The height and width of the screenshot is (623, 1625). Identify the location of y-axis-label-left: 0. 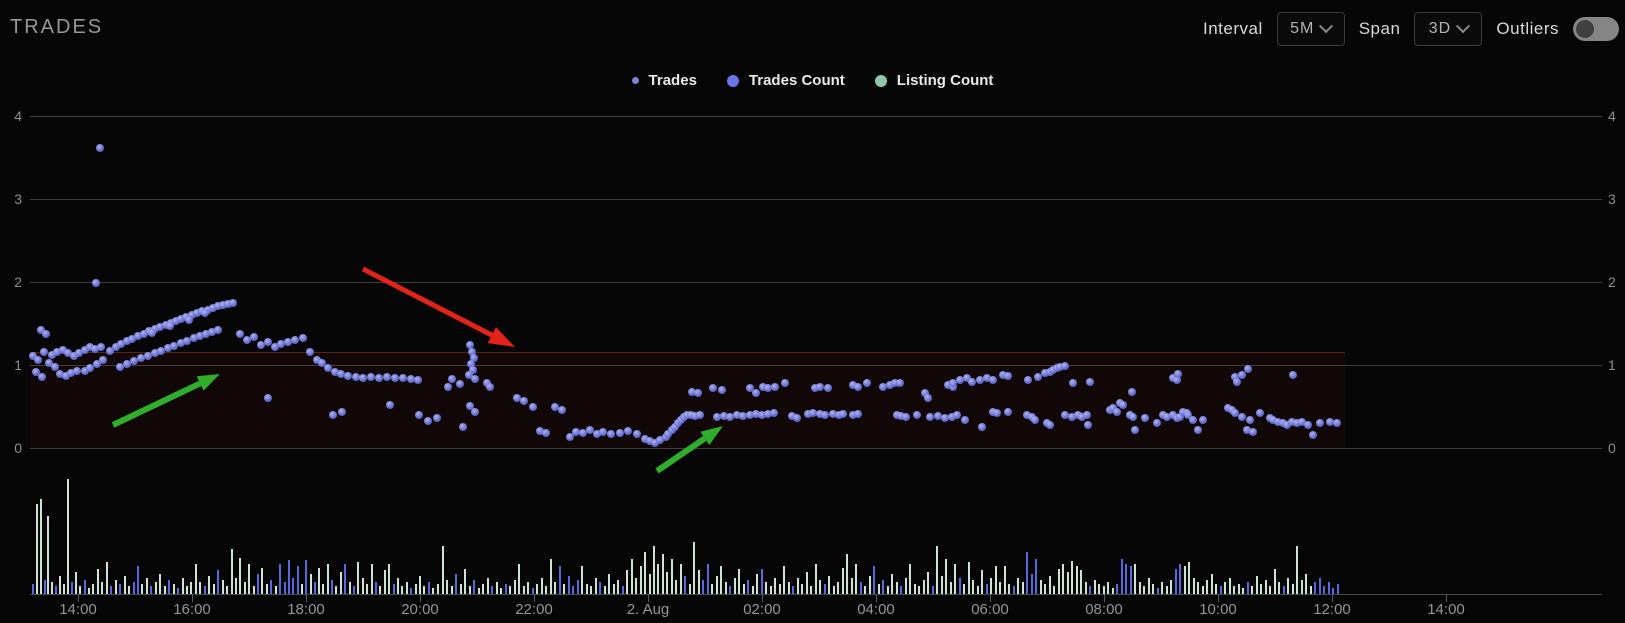
(18, 448).